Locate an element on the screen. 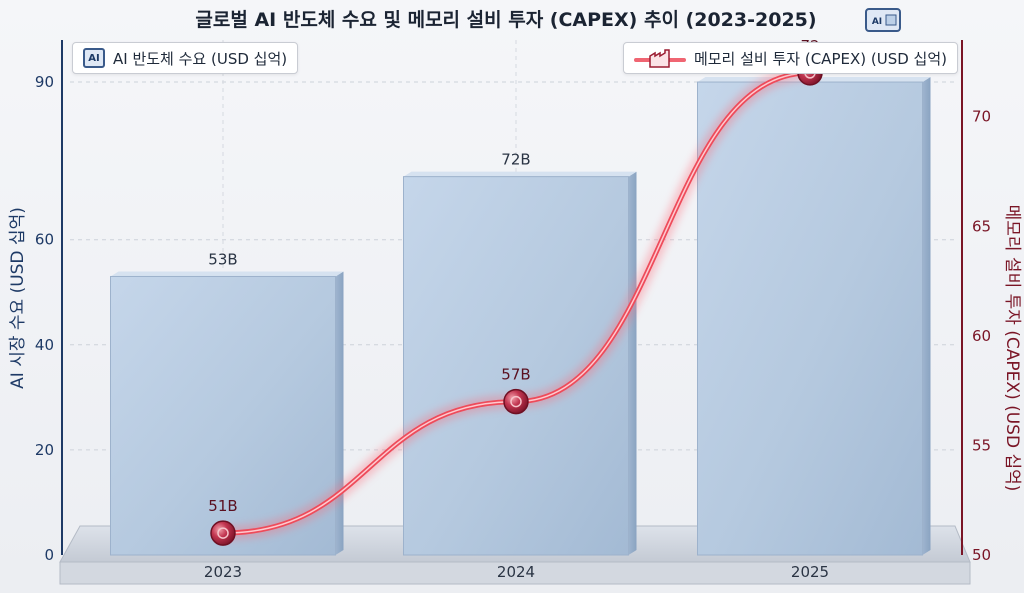 The width and height of the screenshot is (1024, 593). left-tick-label: 60 is located at coordinates (44, 240).